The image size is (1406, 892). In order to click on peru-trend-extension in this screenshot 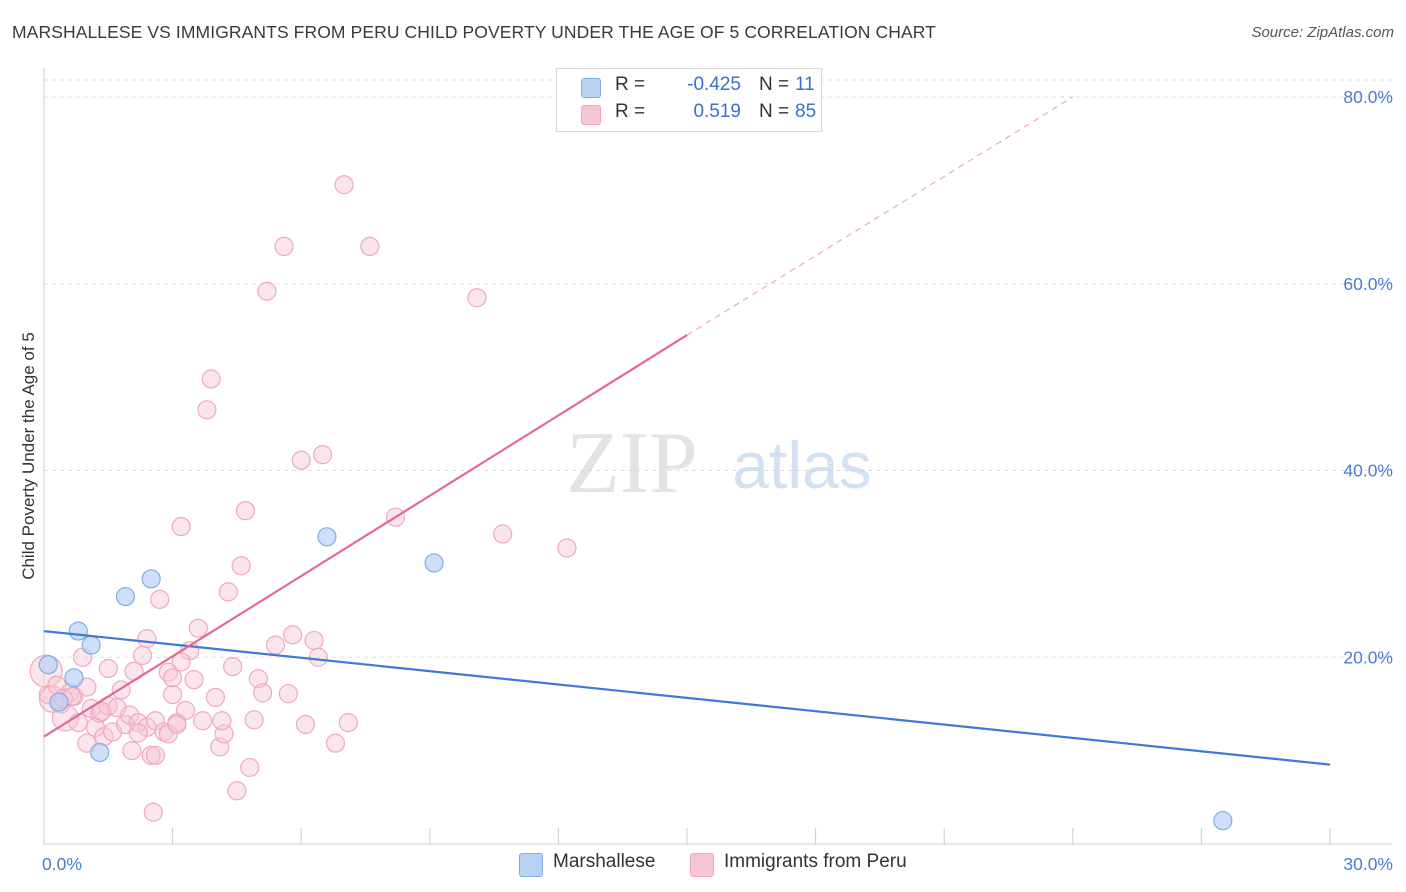, I will do `click(880, 216)`.